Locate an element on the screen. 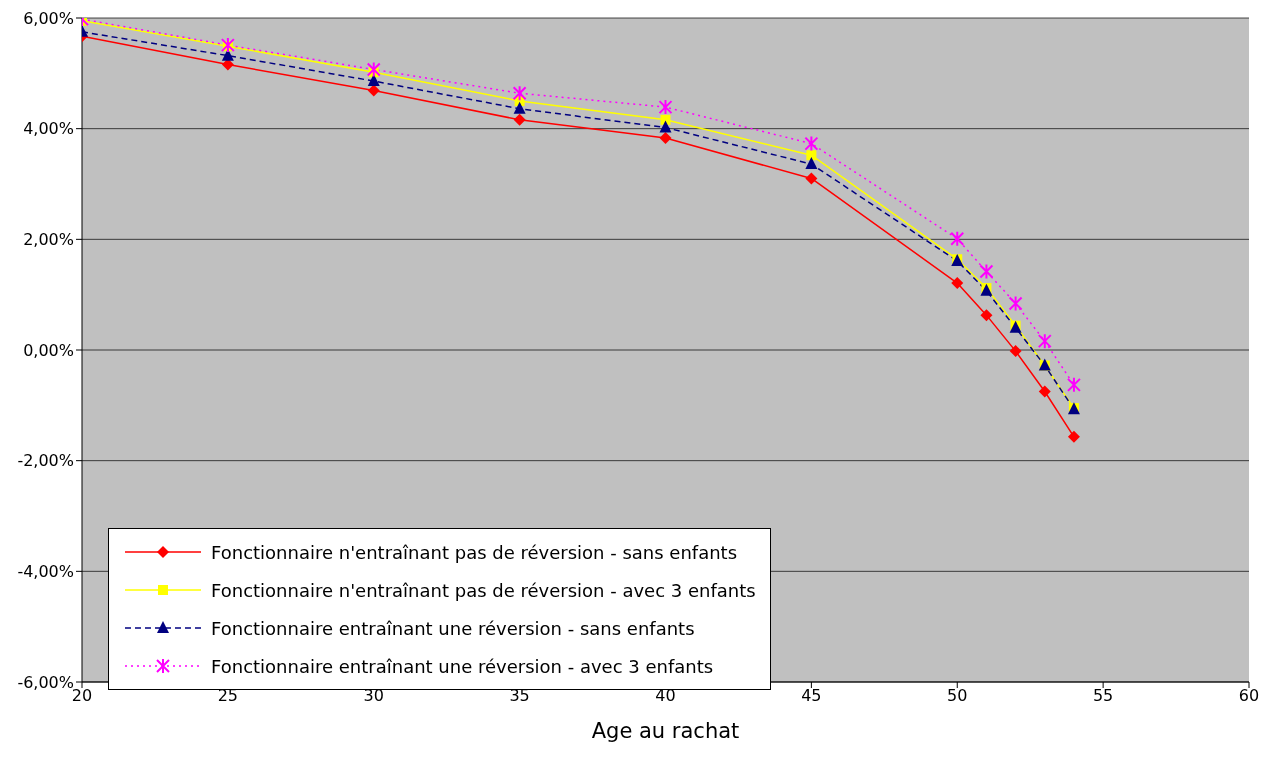 This screenshot has height=760, width=1273. legend-label: Fonctionnaire entraînant une réversion - sans enfants is located at coordinates (453, 628).